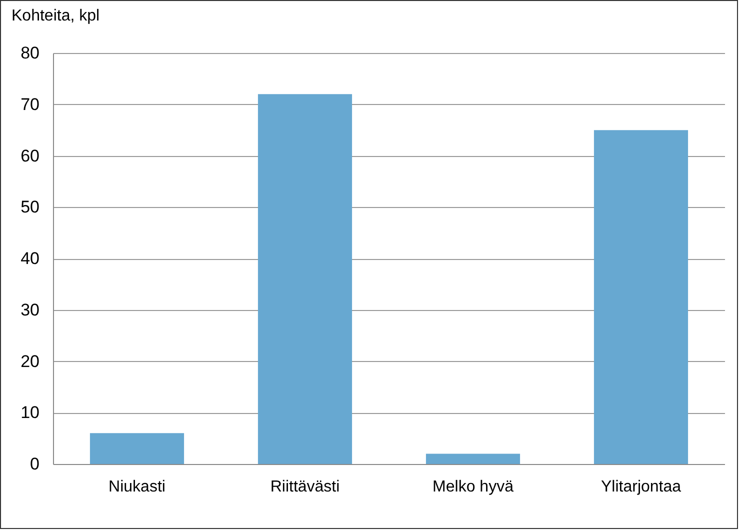  What do you see at coordinates (35, 464) in the screenshot?
I see `y-tick-label: 0` at bounding box center [35, 464].